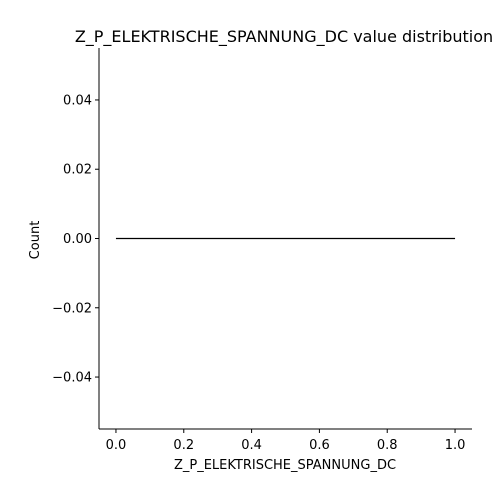 This screenshot has height=500, width=500. Describe the element at coordinates (286, 441) in the screenshot. I see `x-axis-ticks: 0.0 0.2 0.4 0.6 0.8 1.0` at that location.